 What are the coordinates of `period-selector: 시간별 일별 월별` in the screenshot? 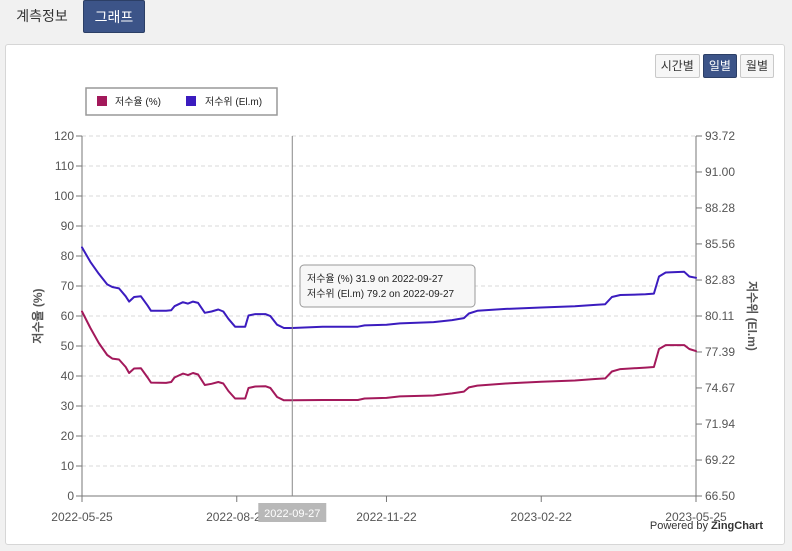 It's located at (713, 66).